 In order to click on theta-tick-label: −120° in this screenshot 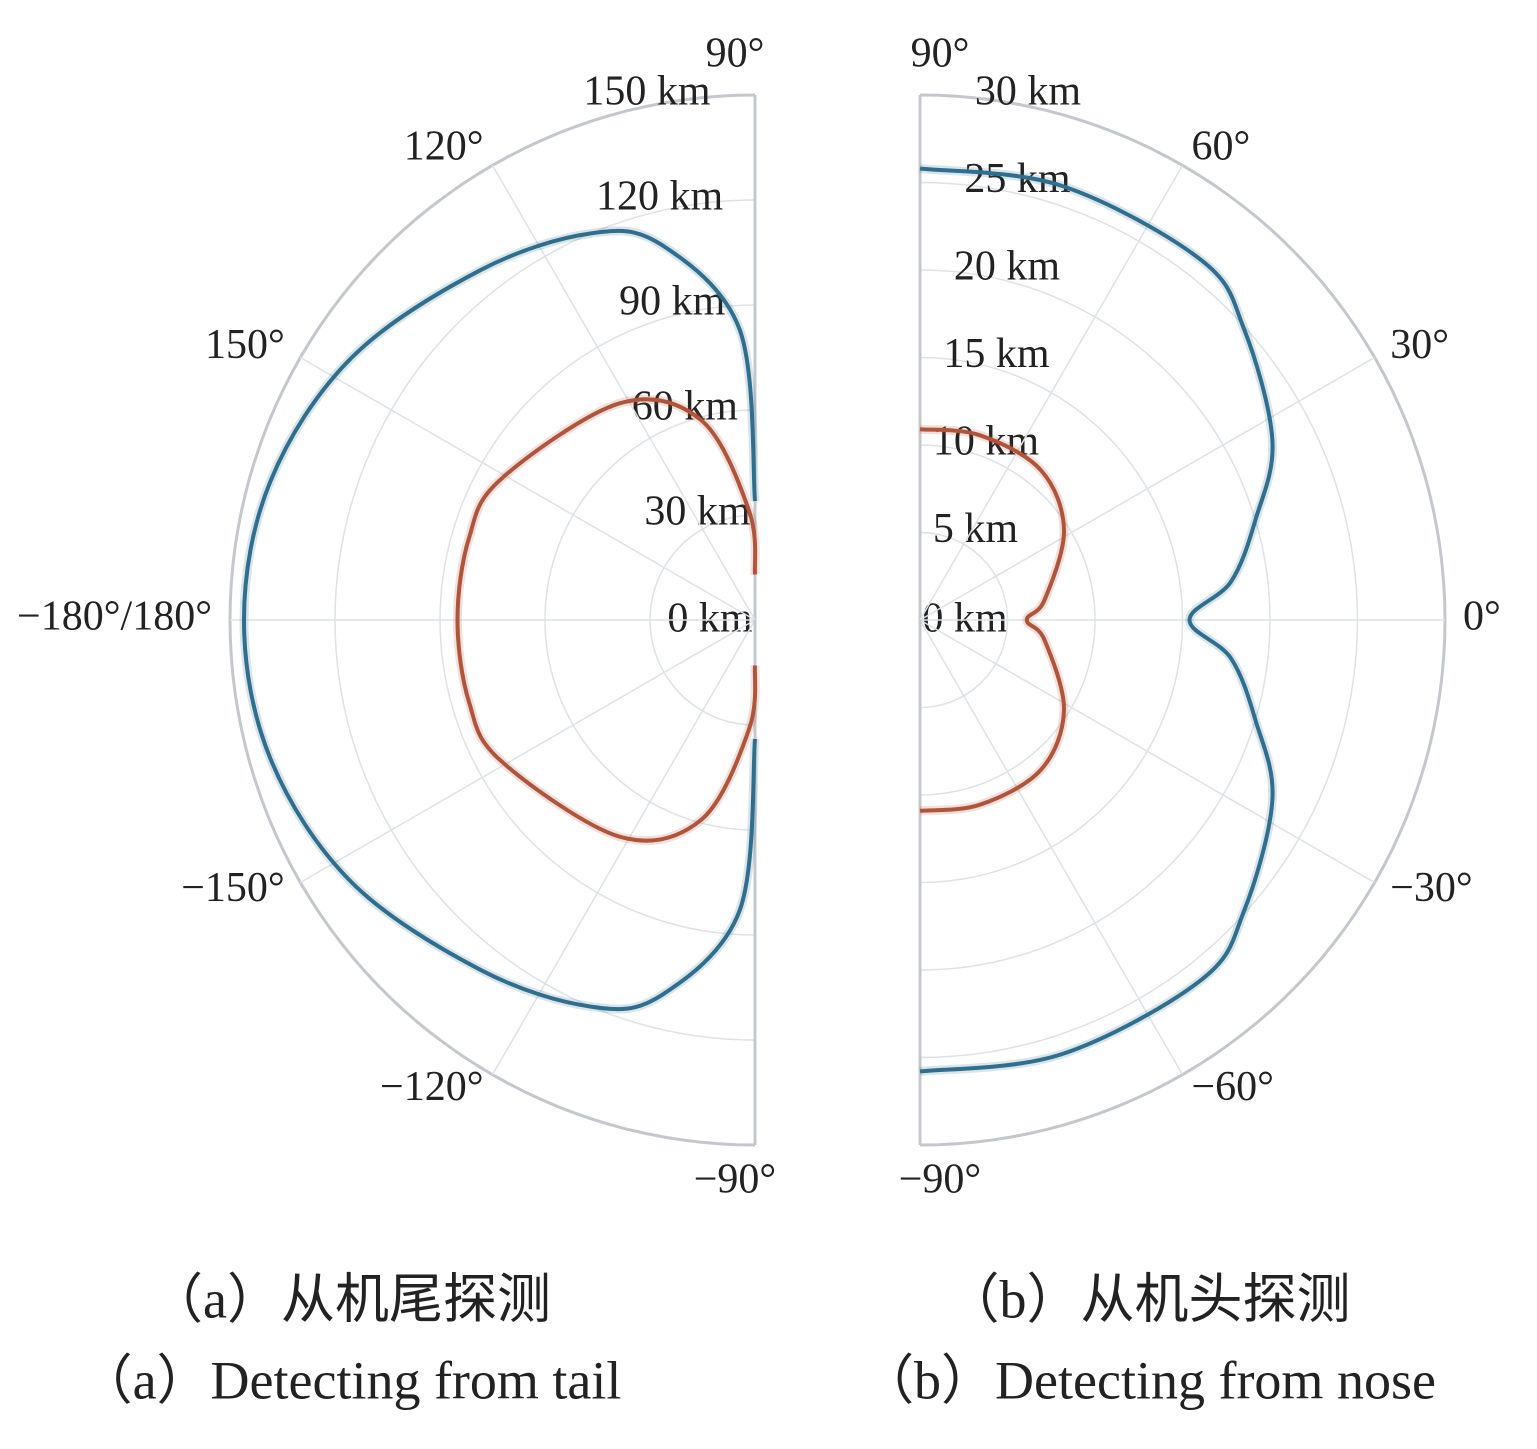, I will do `click(431, 1087)`.